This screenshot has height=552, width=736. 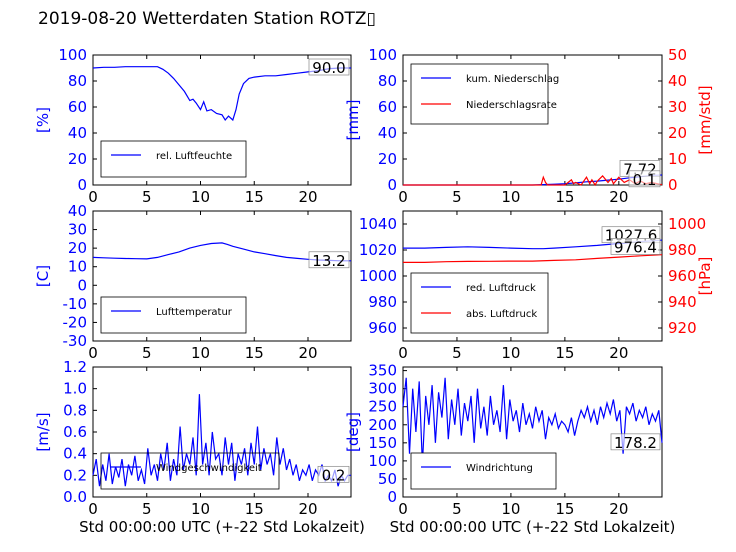 I want to click on y-tick-label-wind_speed: 0.0, so click(x=75, y=497).